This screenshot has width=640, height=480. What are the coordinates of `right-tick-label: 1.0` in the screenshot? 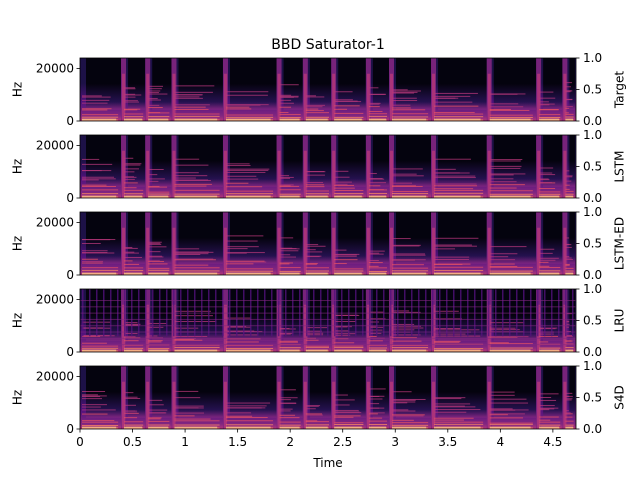 It's located at (592, 58).